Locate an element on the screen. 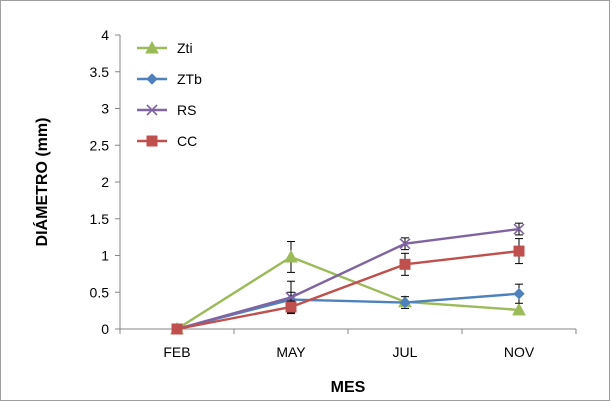  x-axis-title: MES is located at coordinates (348, 387).